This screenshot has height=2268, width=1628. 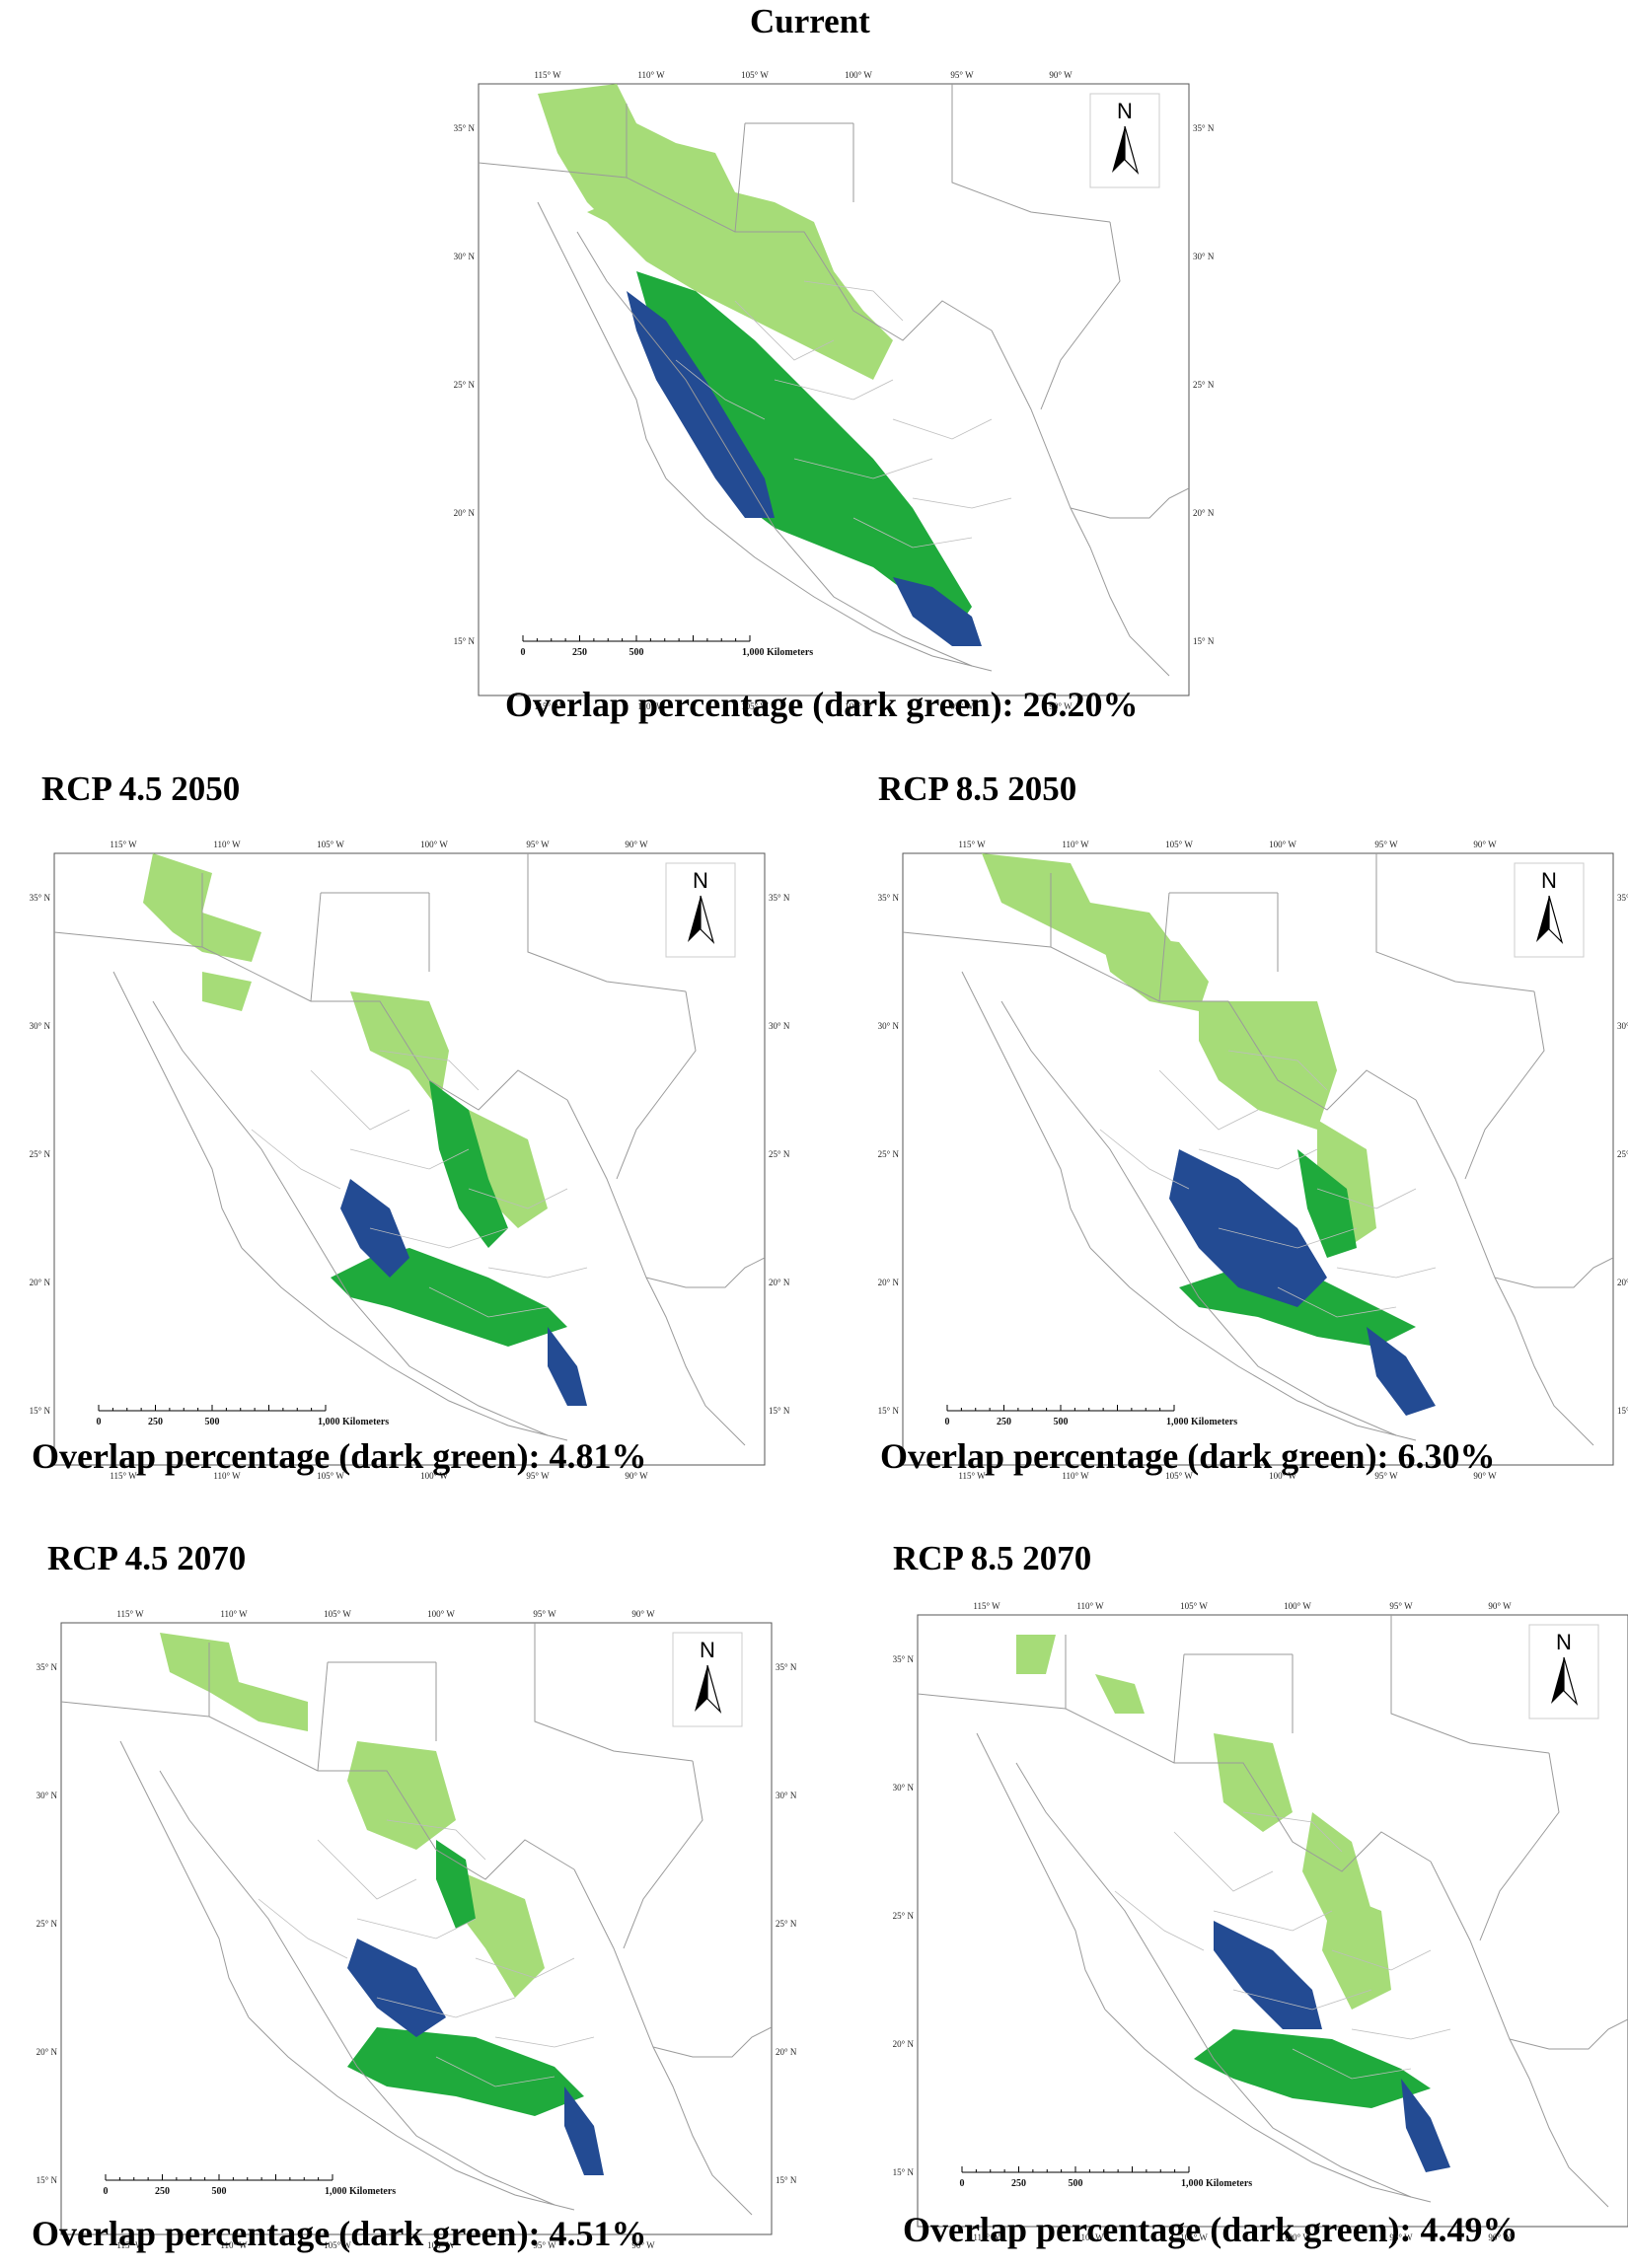 I want to click on lat-tick-left: 15° N, so click(x=48, y=2180).